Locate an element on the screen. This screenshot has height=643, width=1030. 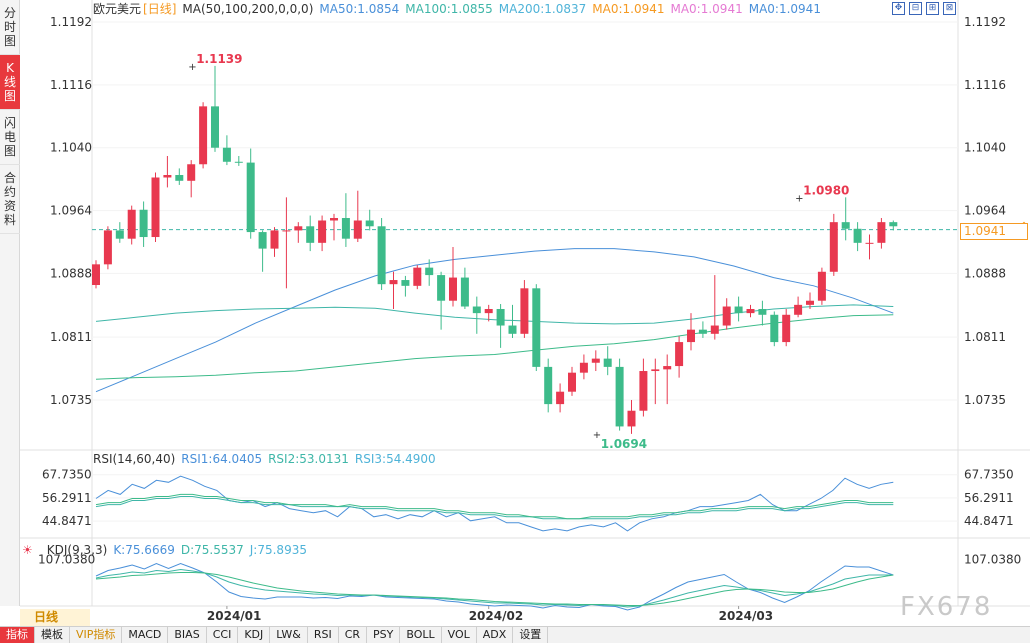
date-label: 2024/03 is located at coordinates (746, 616).